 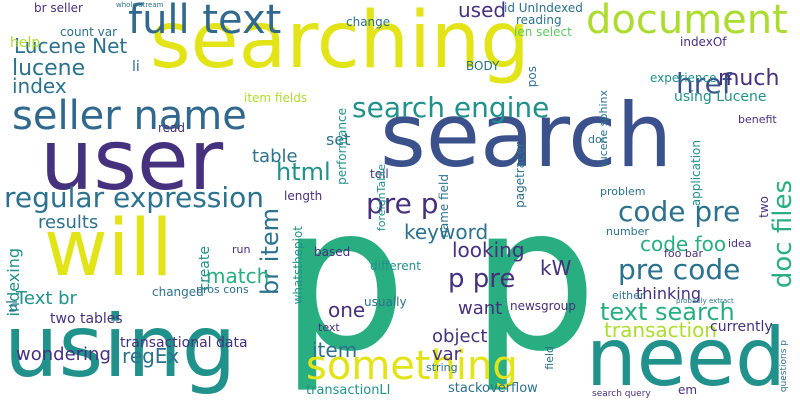 What do you see at coordinates (683, 78) in the screenshot?
I see `cloud-word: experience` at bounding box center [683, 78].